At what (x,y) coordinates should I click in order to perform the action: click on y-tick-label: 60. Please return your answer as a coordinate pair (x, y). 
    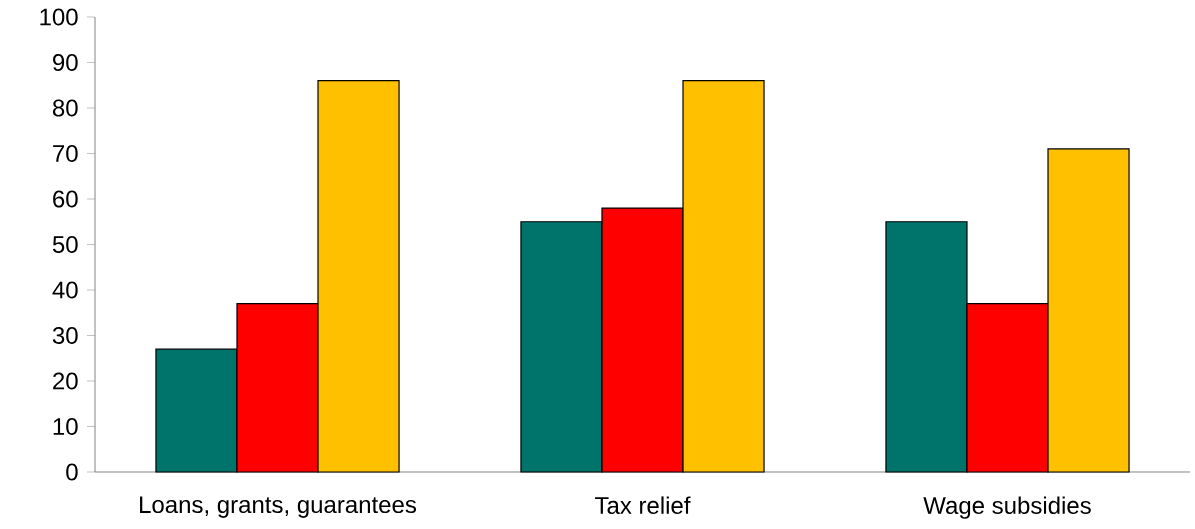
    Looking at the image, I should click on (65, 199).